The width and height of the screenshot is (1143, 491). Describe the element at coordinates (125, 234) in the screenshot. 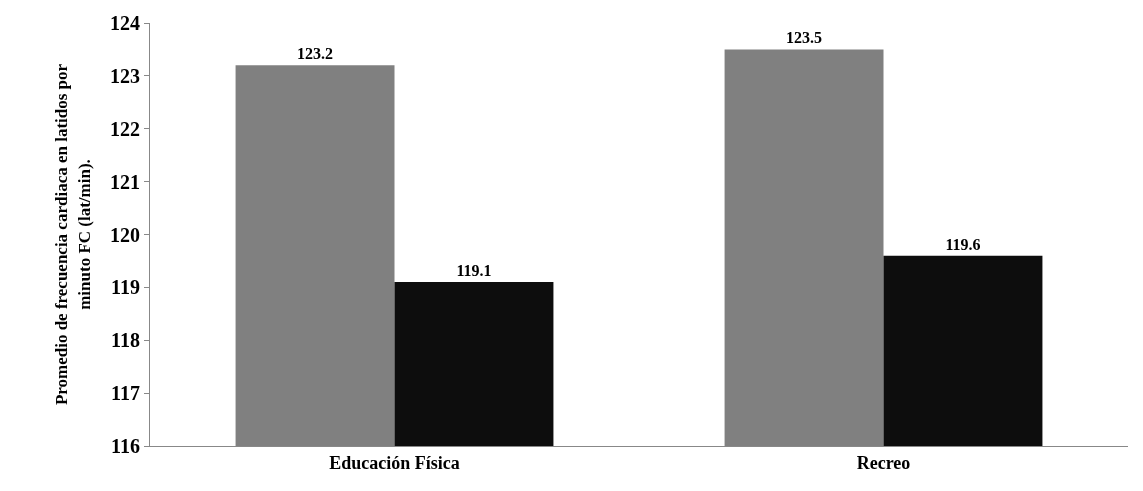

I see `y-tick-label: 120` at that location.